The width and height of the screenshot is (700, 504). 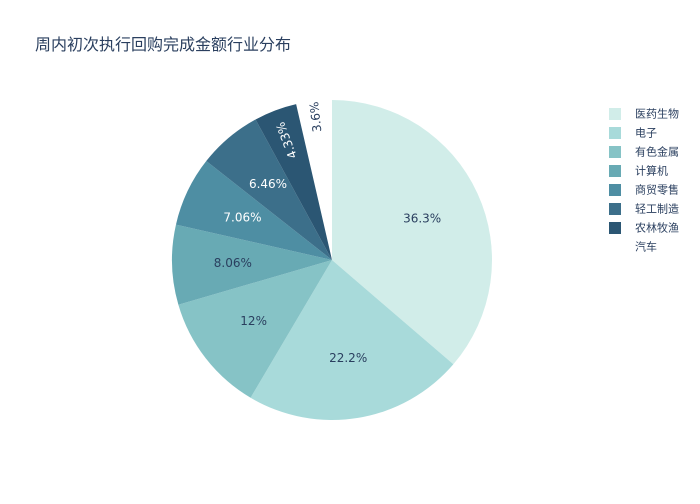 What do you see at coordinates (646, 247) in the screenshot?
I see `legend-item-label: 汽车` at bounding box center [646, 247].